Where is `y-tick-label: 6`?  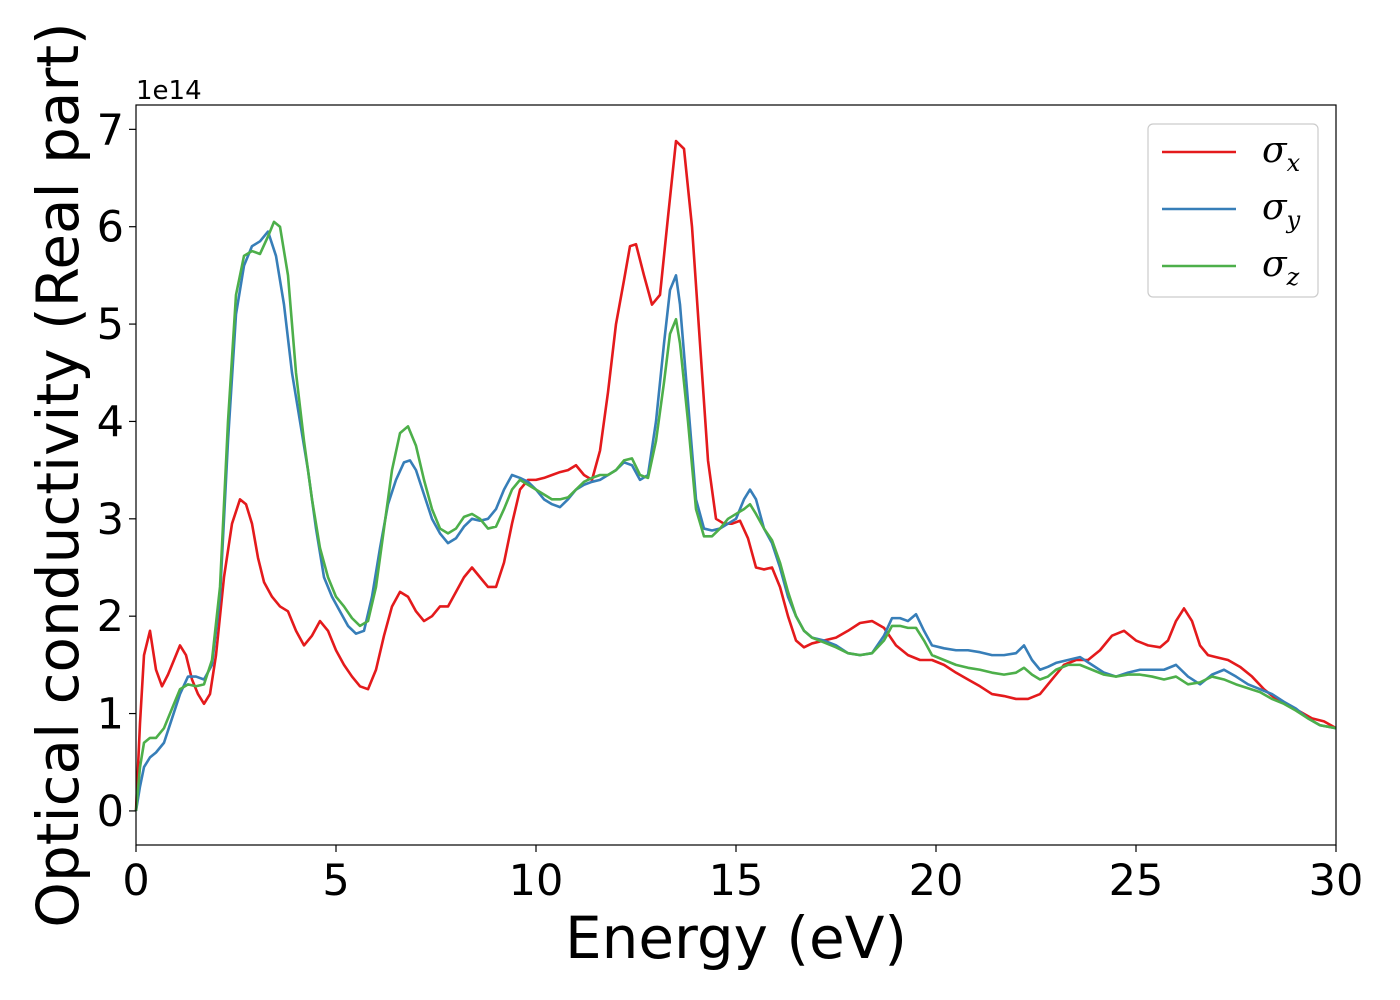
y-tick-label: 6 is located at coordinates (110, 228).